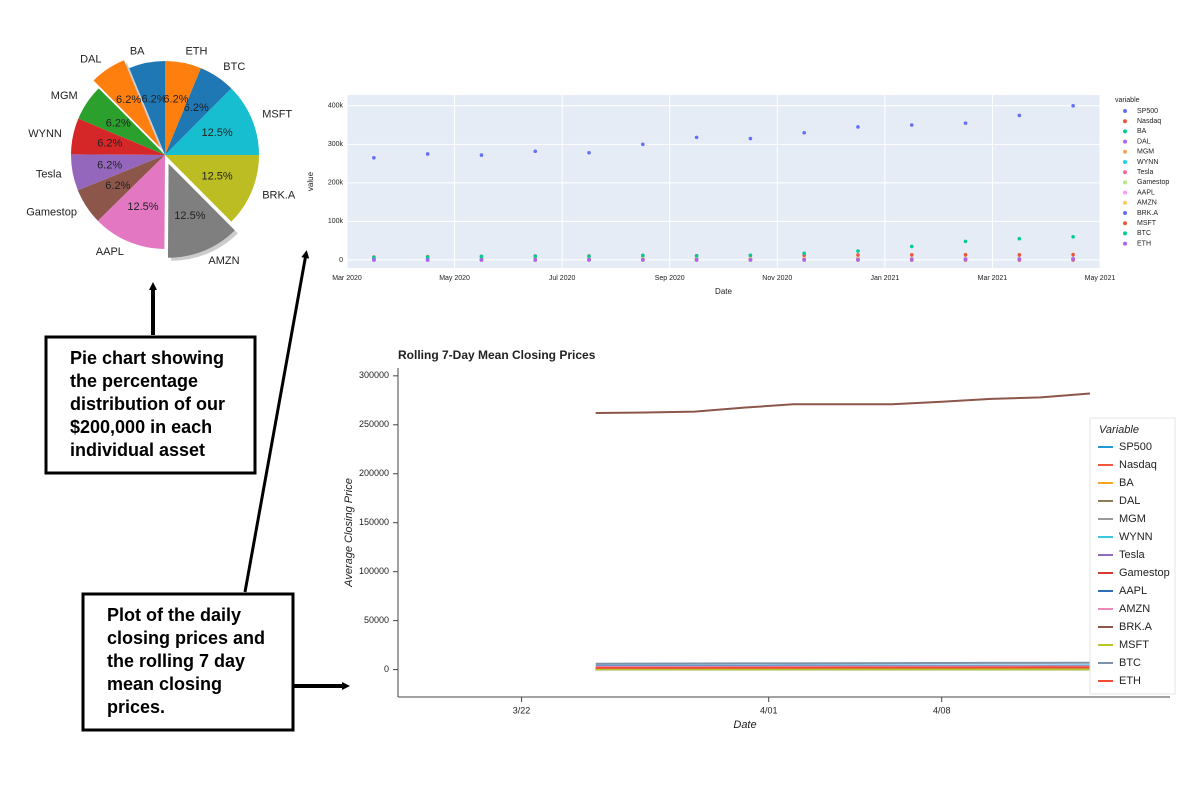 Image resolution: width=1200 pixels, height=800 pixels. I want to click on slice-label: MGM, so click(64, 96).